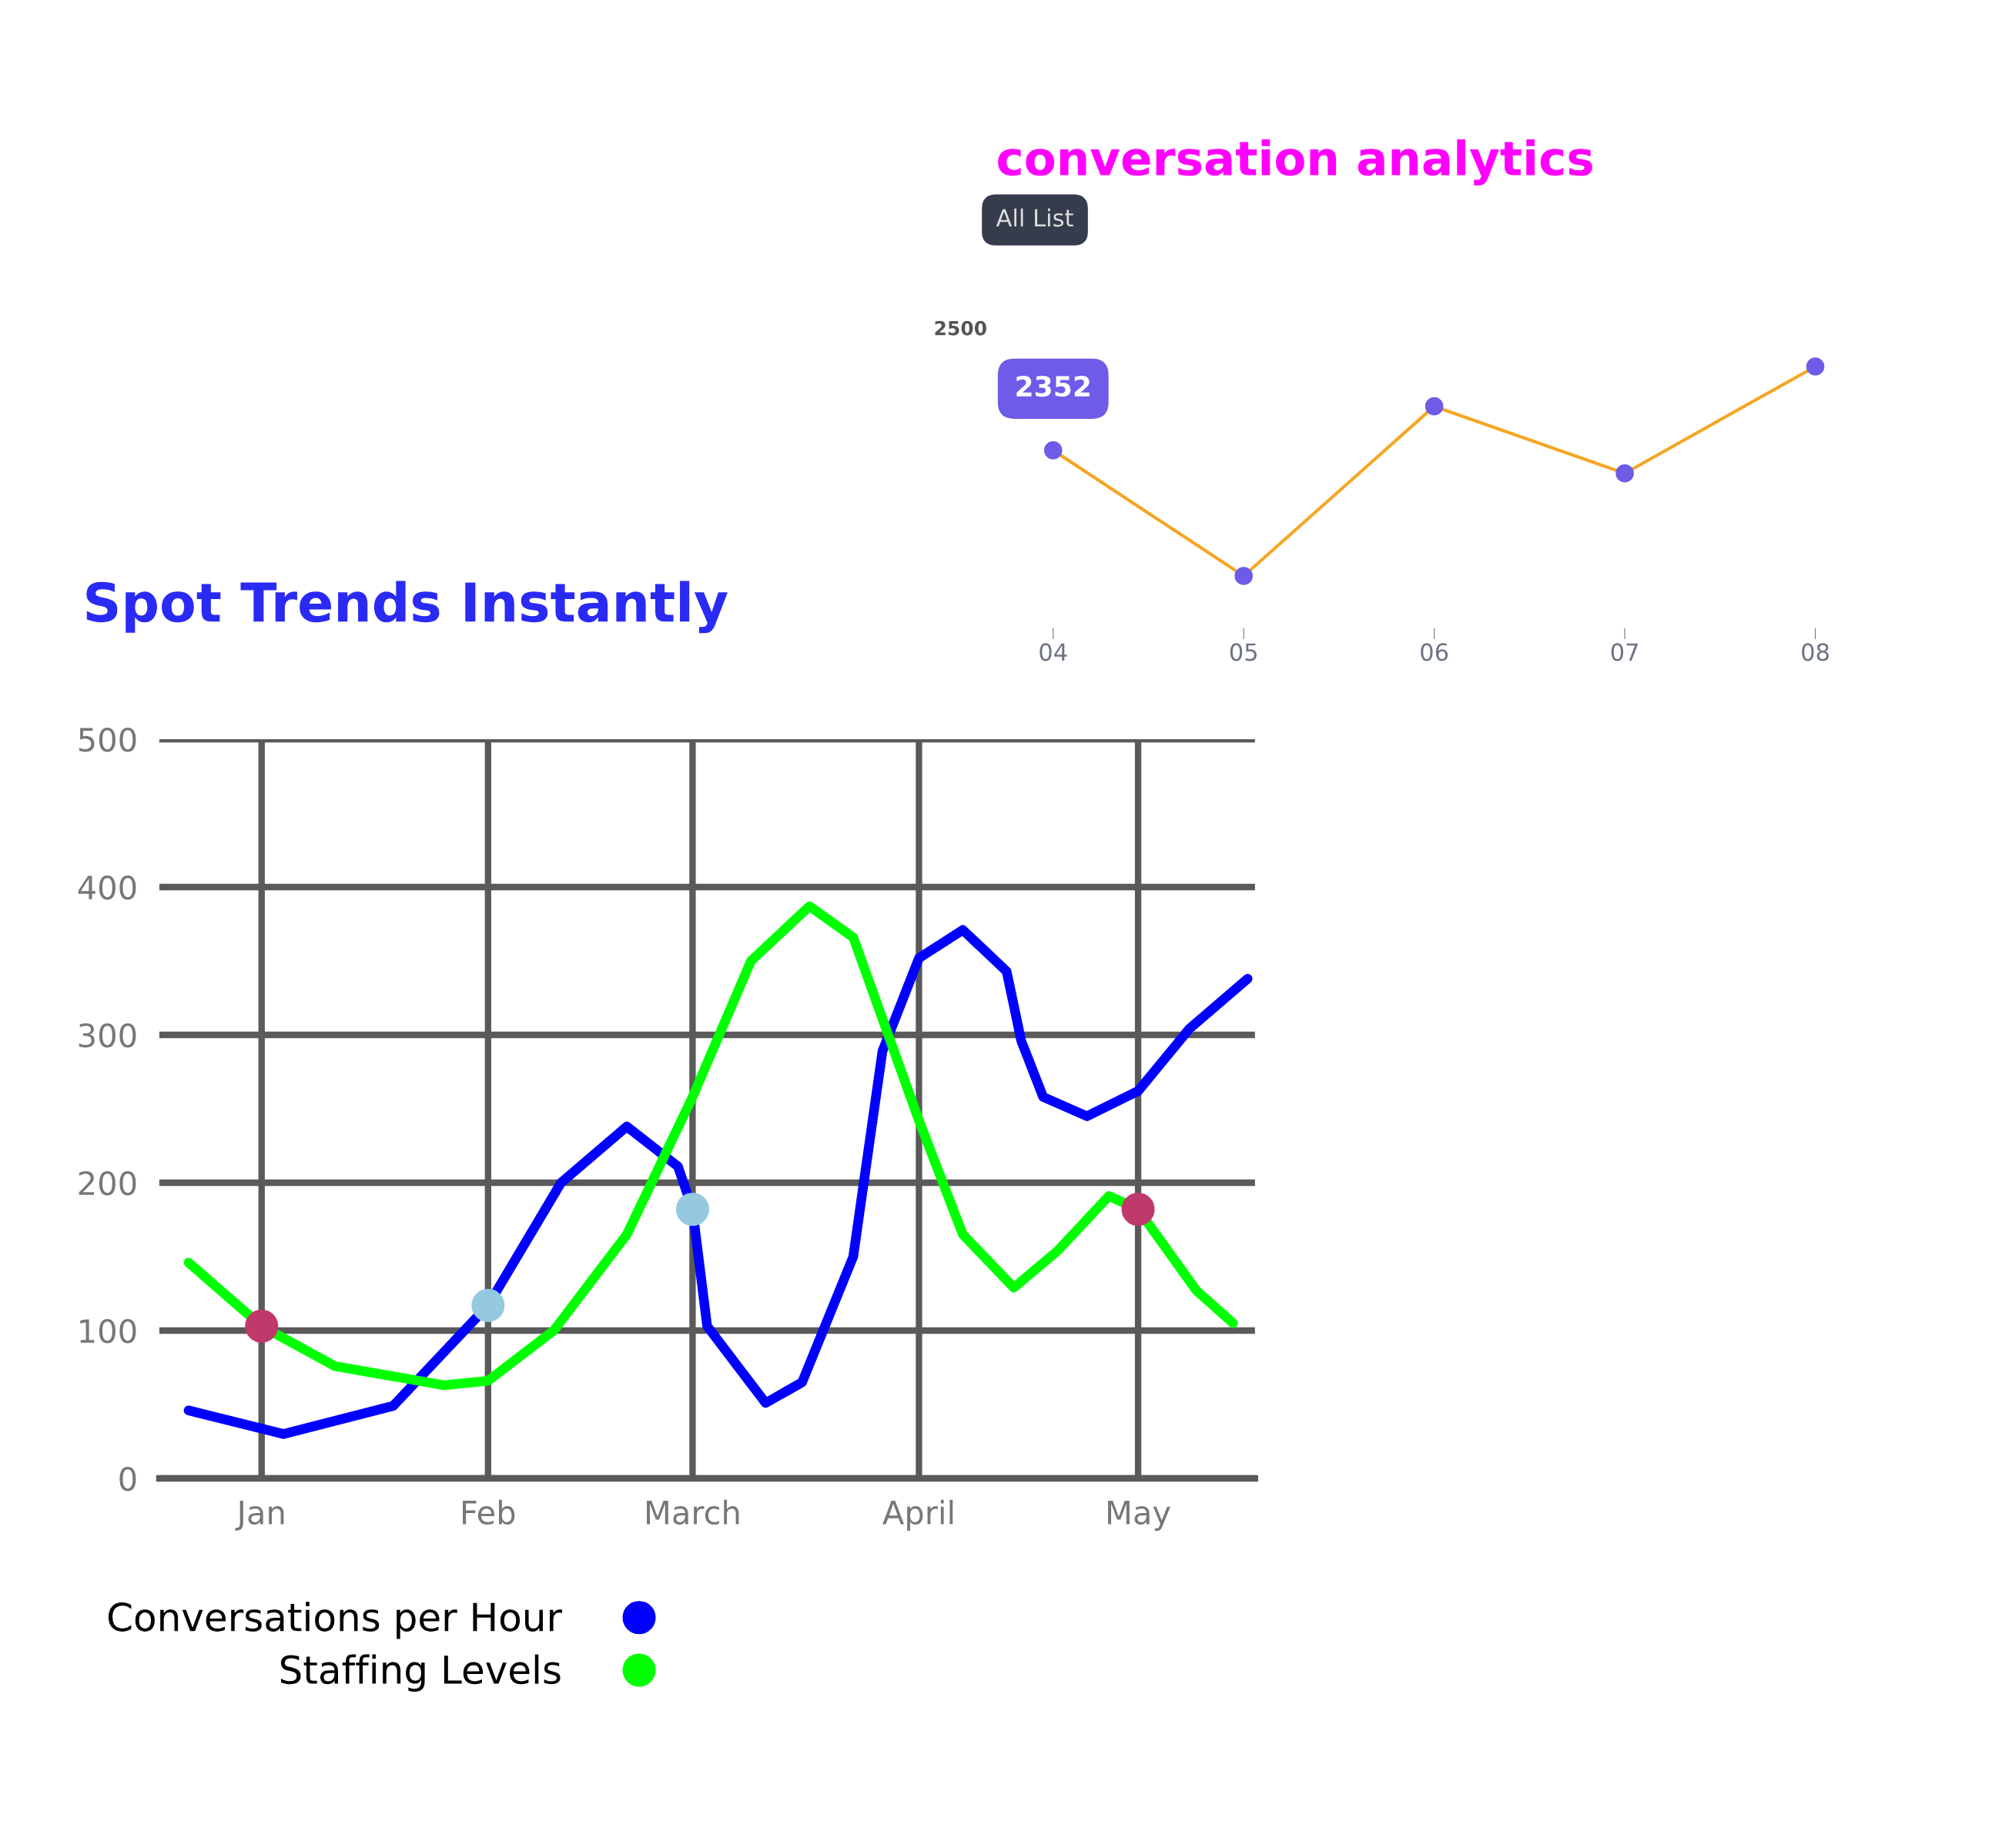 This screenshot has width=1992, height=1848. Describe the element at coordinates (127, 1478) in the screenshot. I see `y-tick-label: 0` at that location.